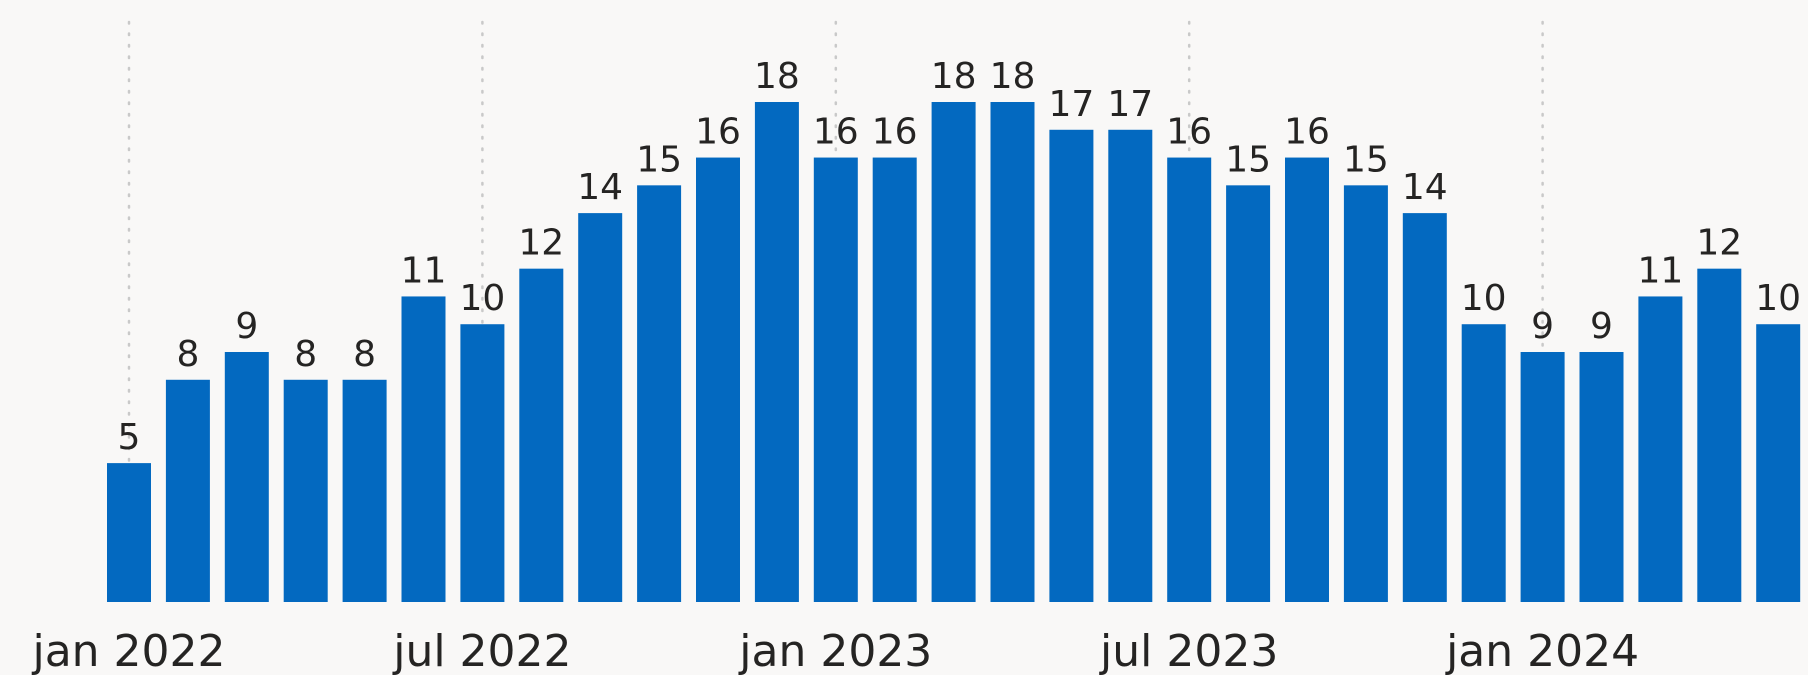 The image size is (1808, 675). Describe the element at coordinates (1484, 298) in the screenshot. I see `data-label-2023-12: 10` at that location.